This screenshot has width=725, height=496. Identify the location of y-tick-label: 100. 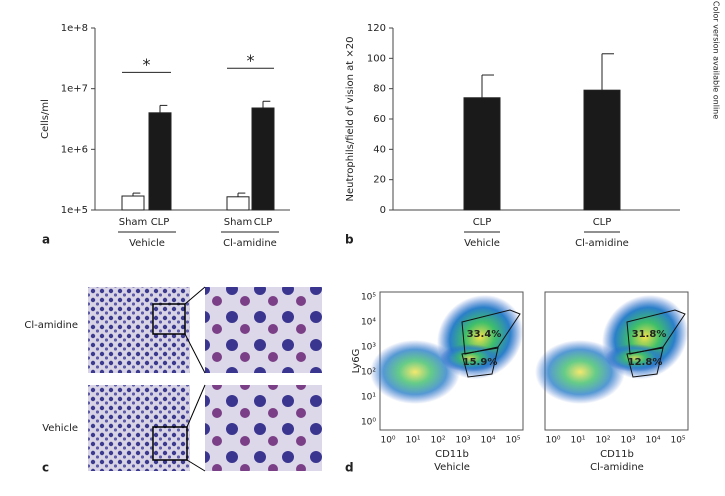
(376, 58).